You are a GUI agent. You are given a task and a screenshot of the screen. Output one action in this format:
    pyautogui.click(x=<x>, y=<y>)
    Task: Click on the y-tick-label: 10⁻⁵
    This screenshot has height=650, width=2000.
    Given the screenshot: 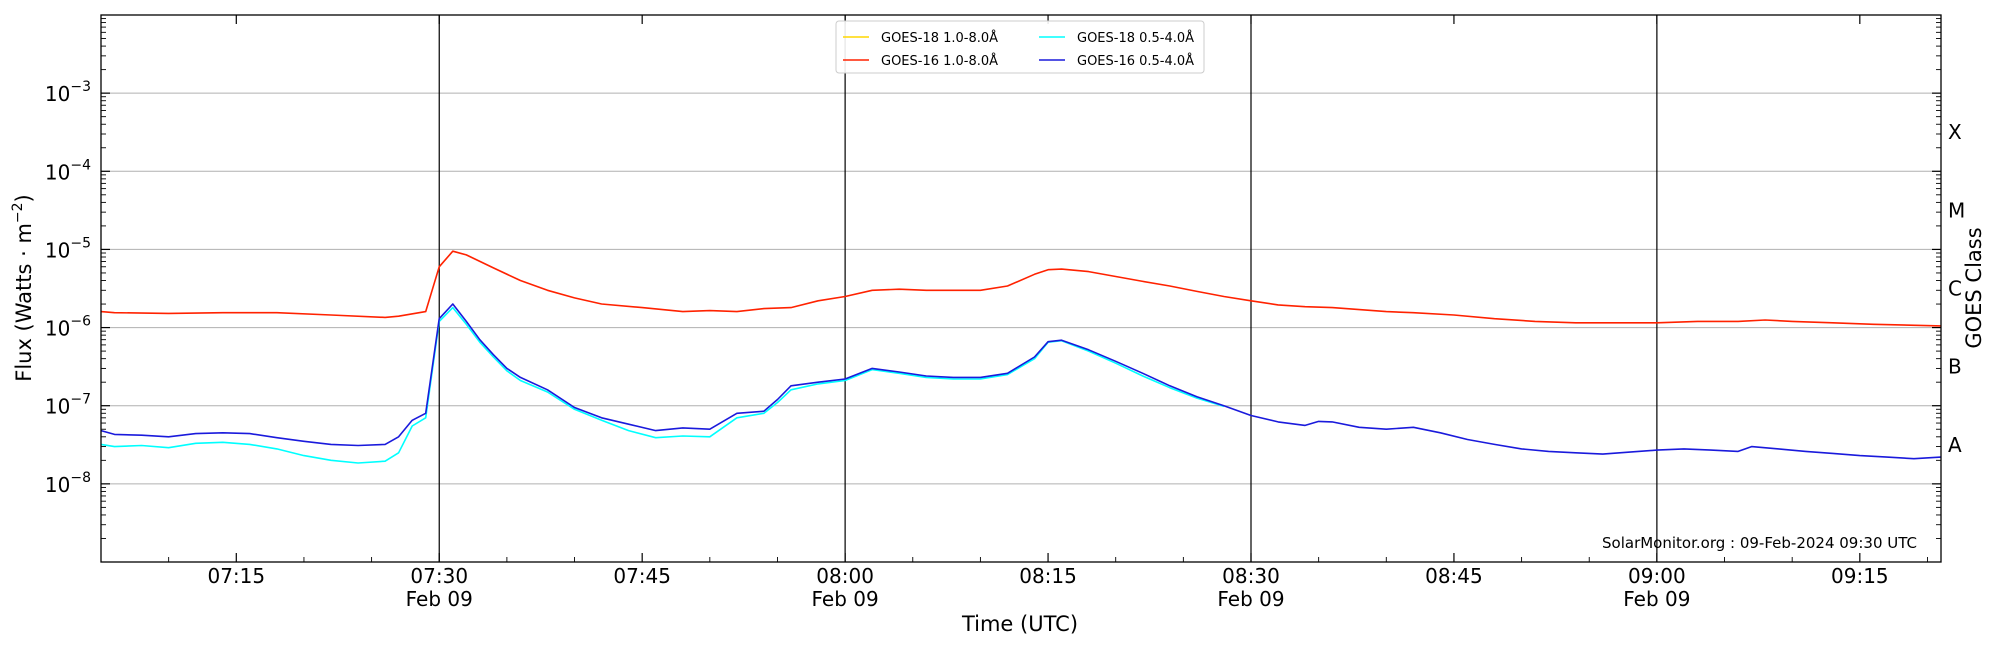 What is the action you would take?
    pyautogui.click(x=68, y=248)
    